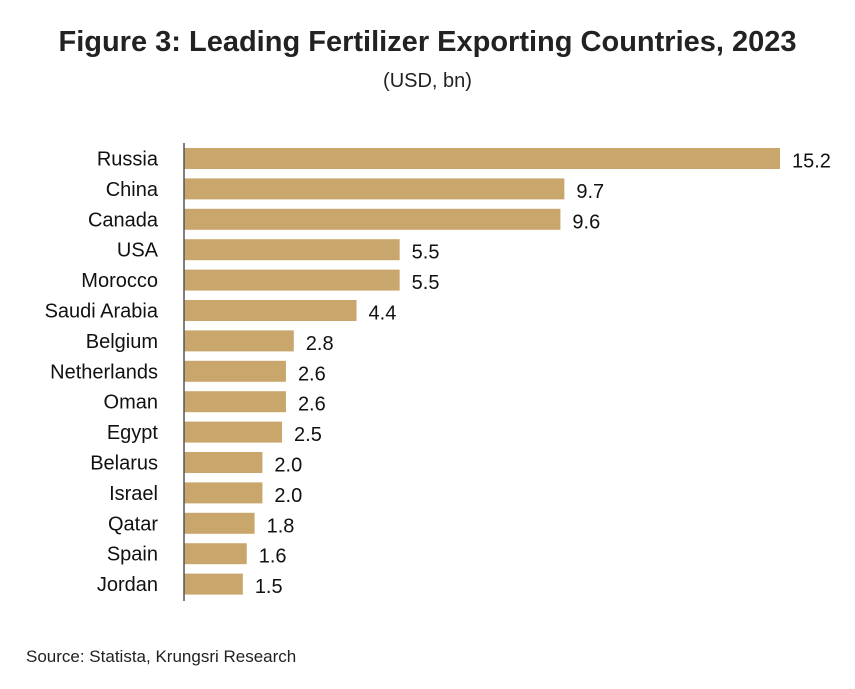  I want to click on category-label: Belarus, so click(124, 464).